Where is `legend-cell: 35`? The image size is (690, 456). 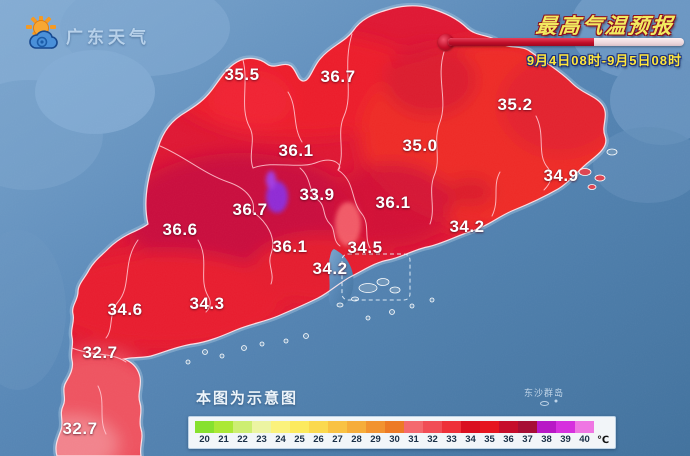
legend-cell: 35 is located at coordinates (489, 433).